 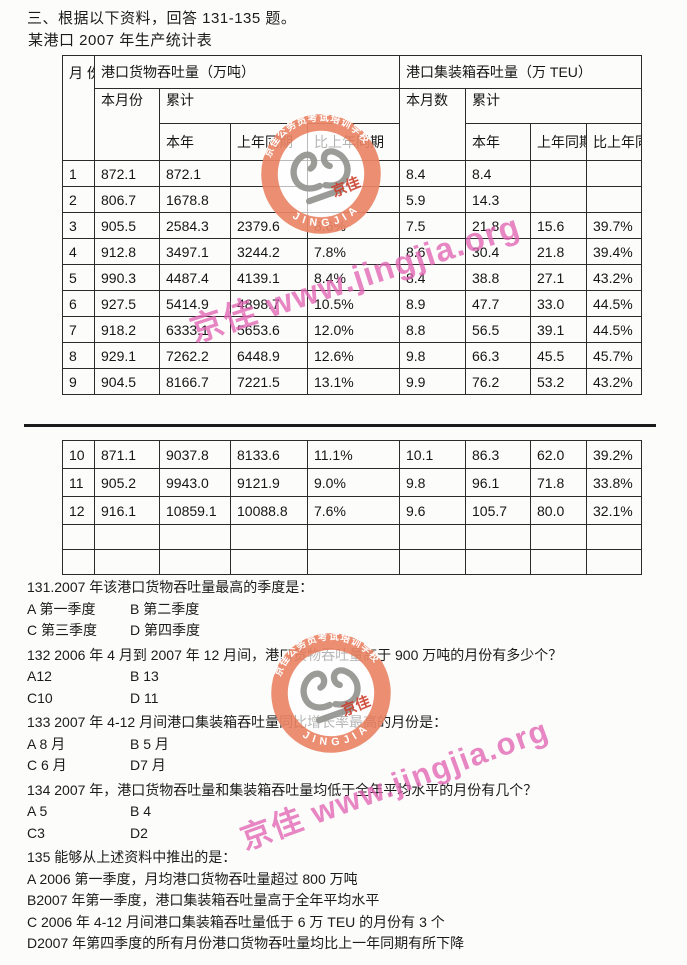 What do you see at coordinates (353, 355) in the screenshot?
I see `table-cell: 12.6%` at bounding box center [353, 355].